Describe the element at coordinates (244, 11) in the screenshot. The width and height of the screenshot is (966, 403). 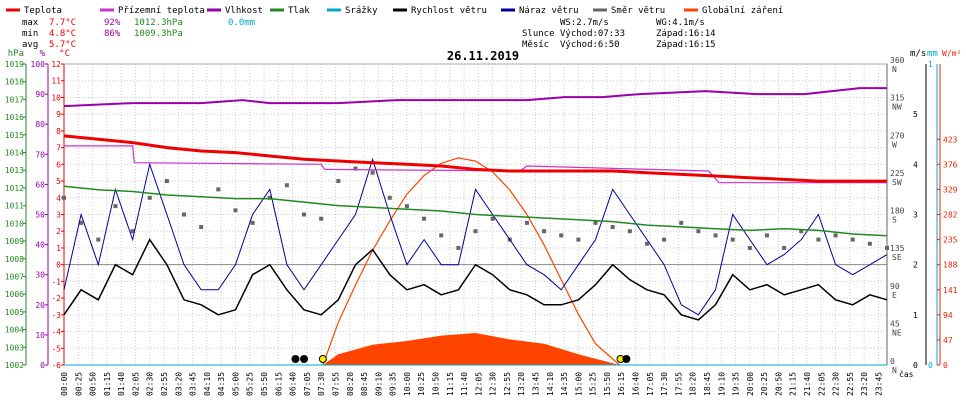
I see `legend-label-2: Vlhkost` at that location.